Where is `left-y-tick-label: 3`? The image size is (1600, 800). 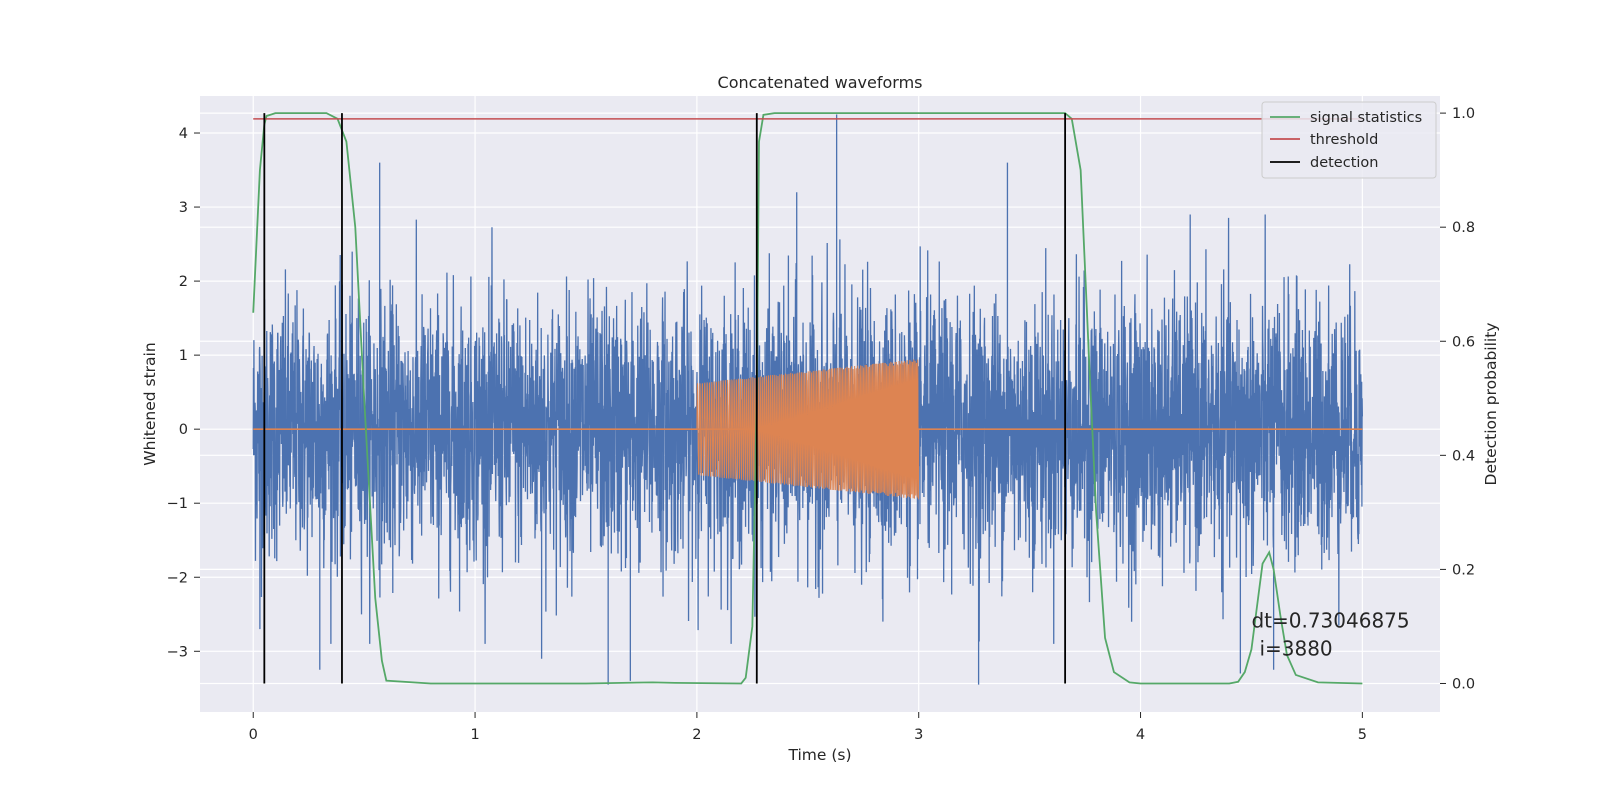
left-y-tick-label: 3 is located at coordinates (183, 208).